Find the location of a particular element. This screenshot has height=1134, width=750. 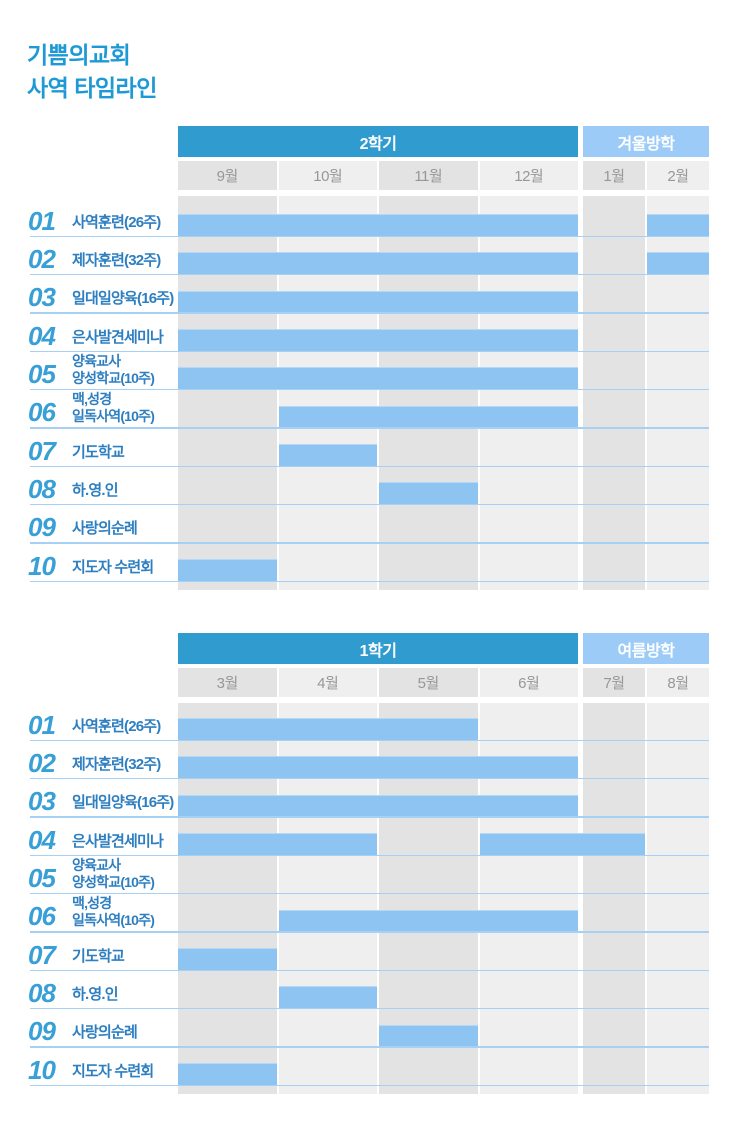

row-number: 10 is located at coordinates (42, 565).